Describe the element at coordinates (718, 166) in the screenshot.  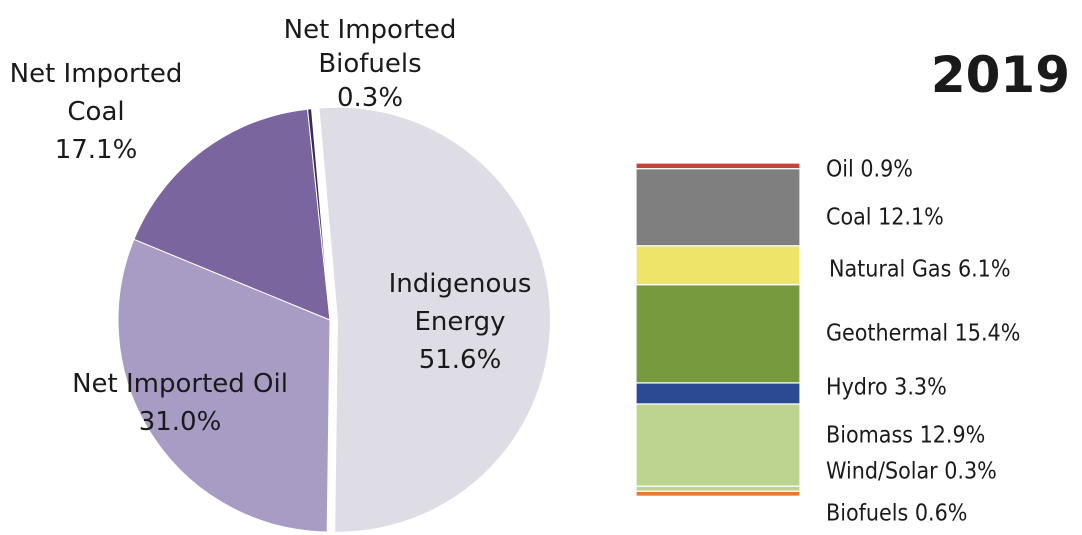
I see `bar-segment-oil` at that location.